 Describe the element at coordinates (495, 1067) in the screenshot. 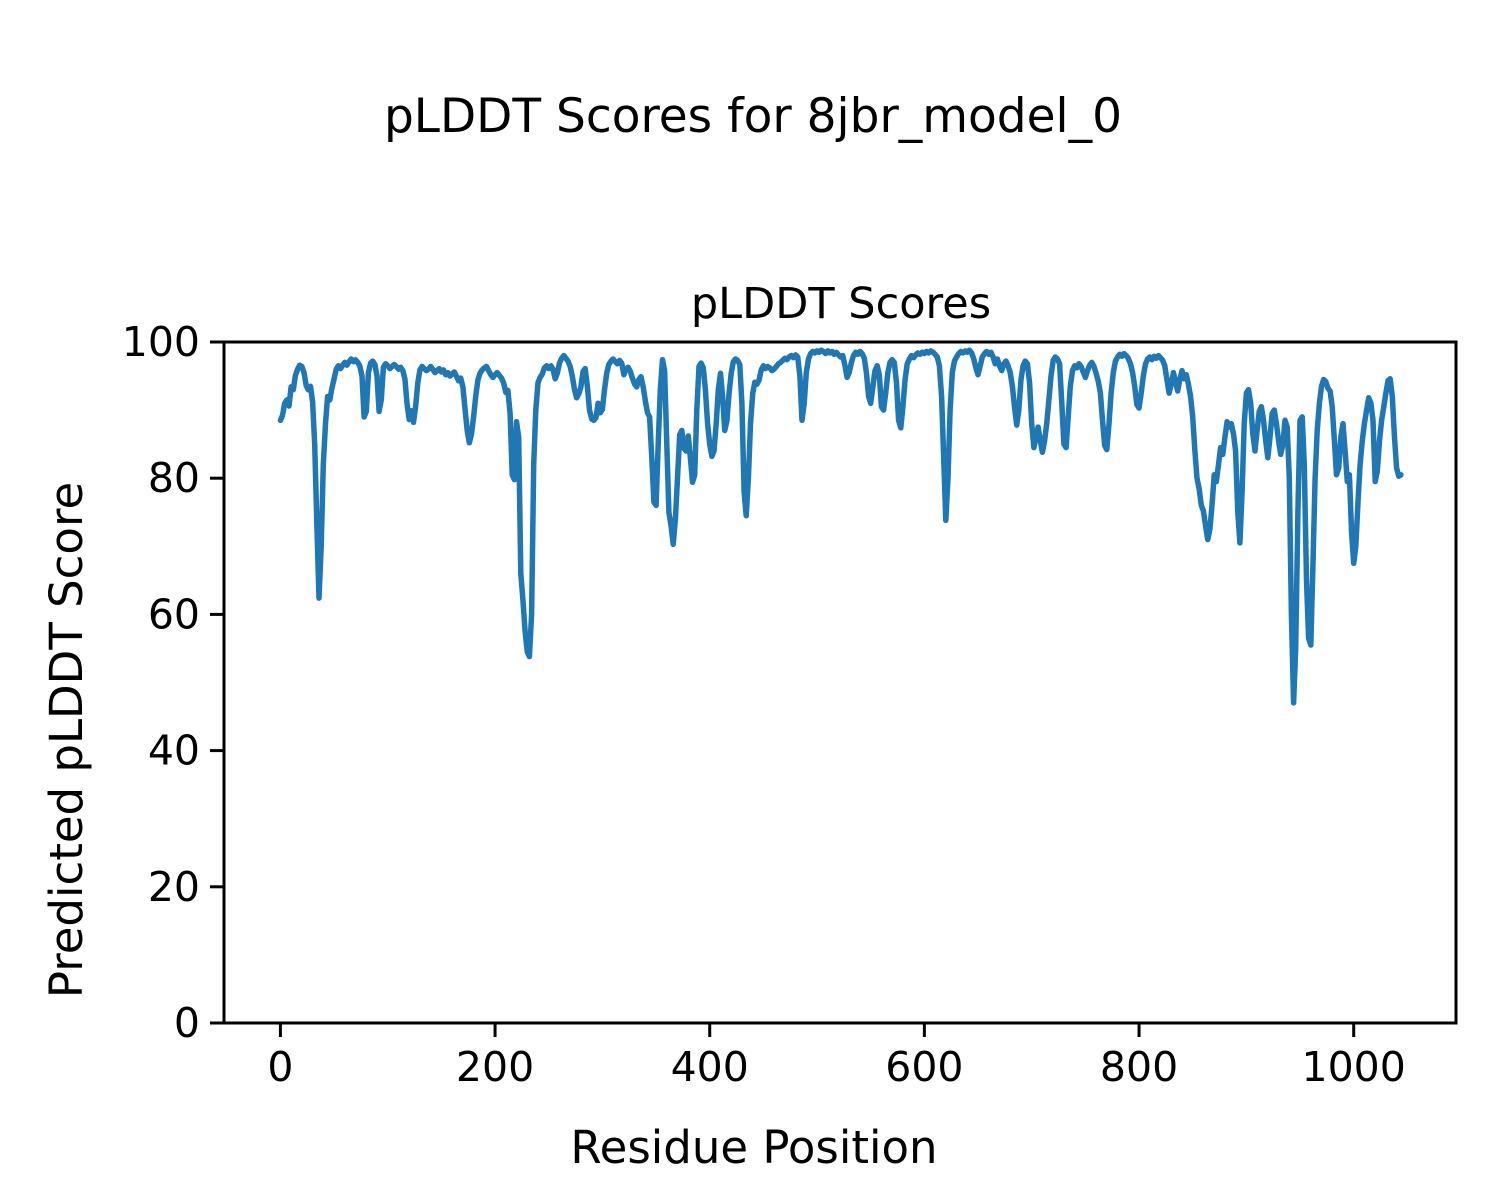

I see `x-tick-label: 200` at that location.